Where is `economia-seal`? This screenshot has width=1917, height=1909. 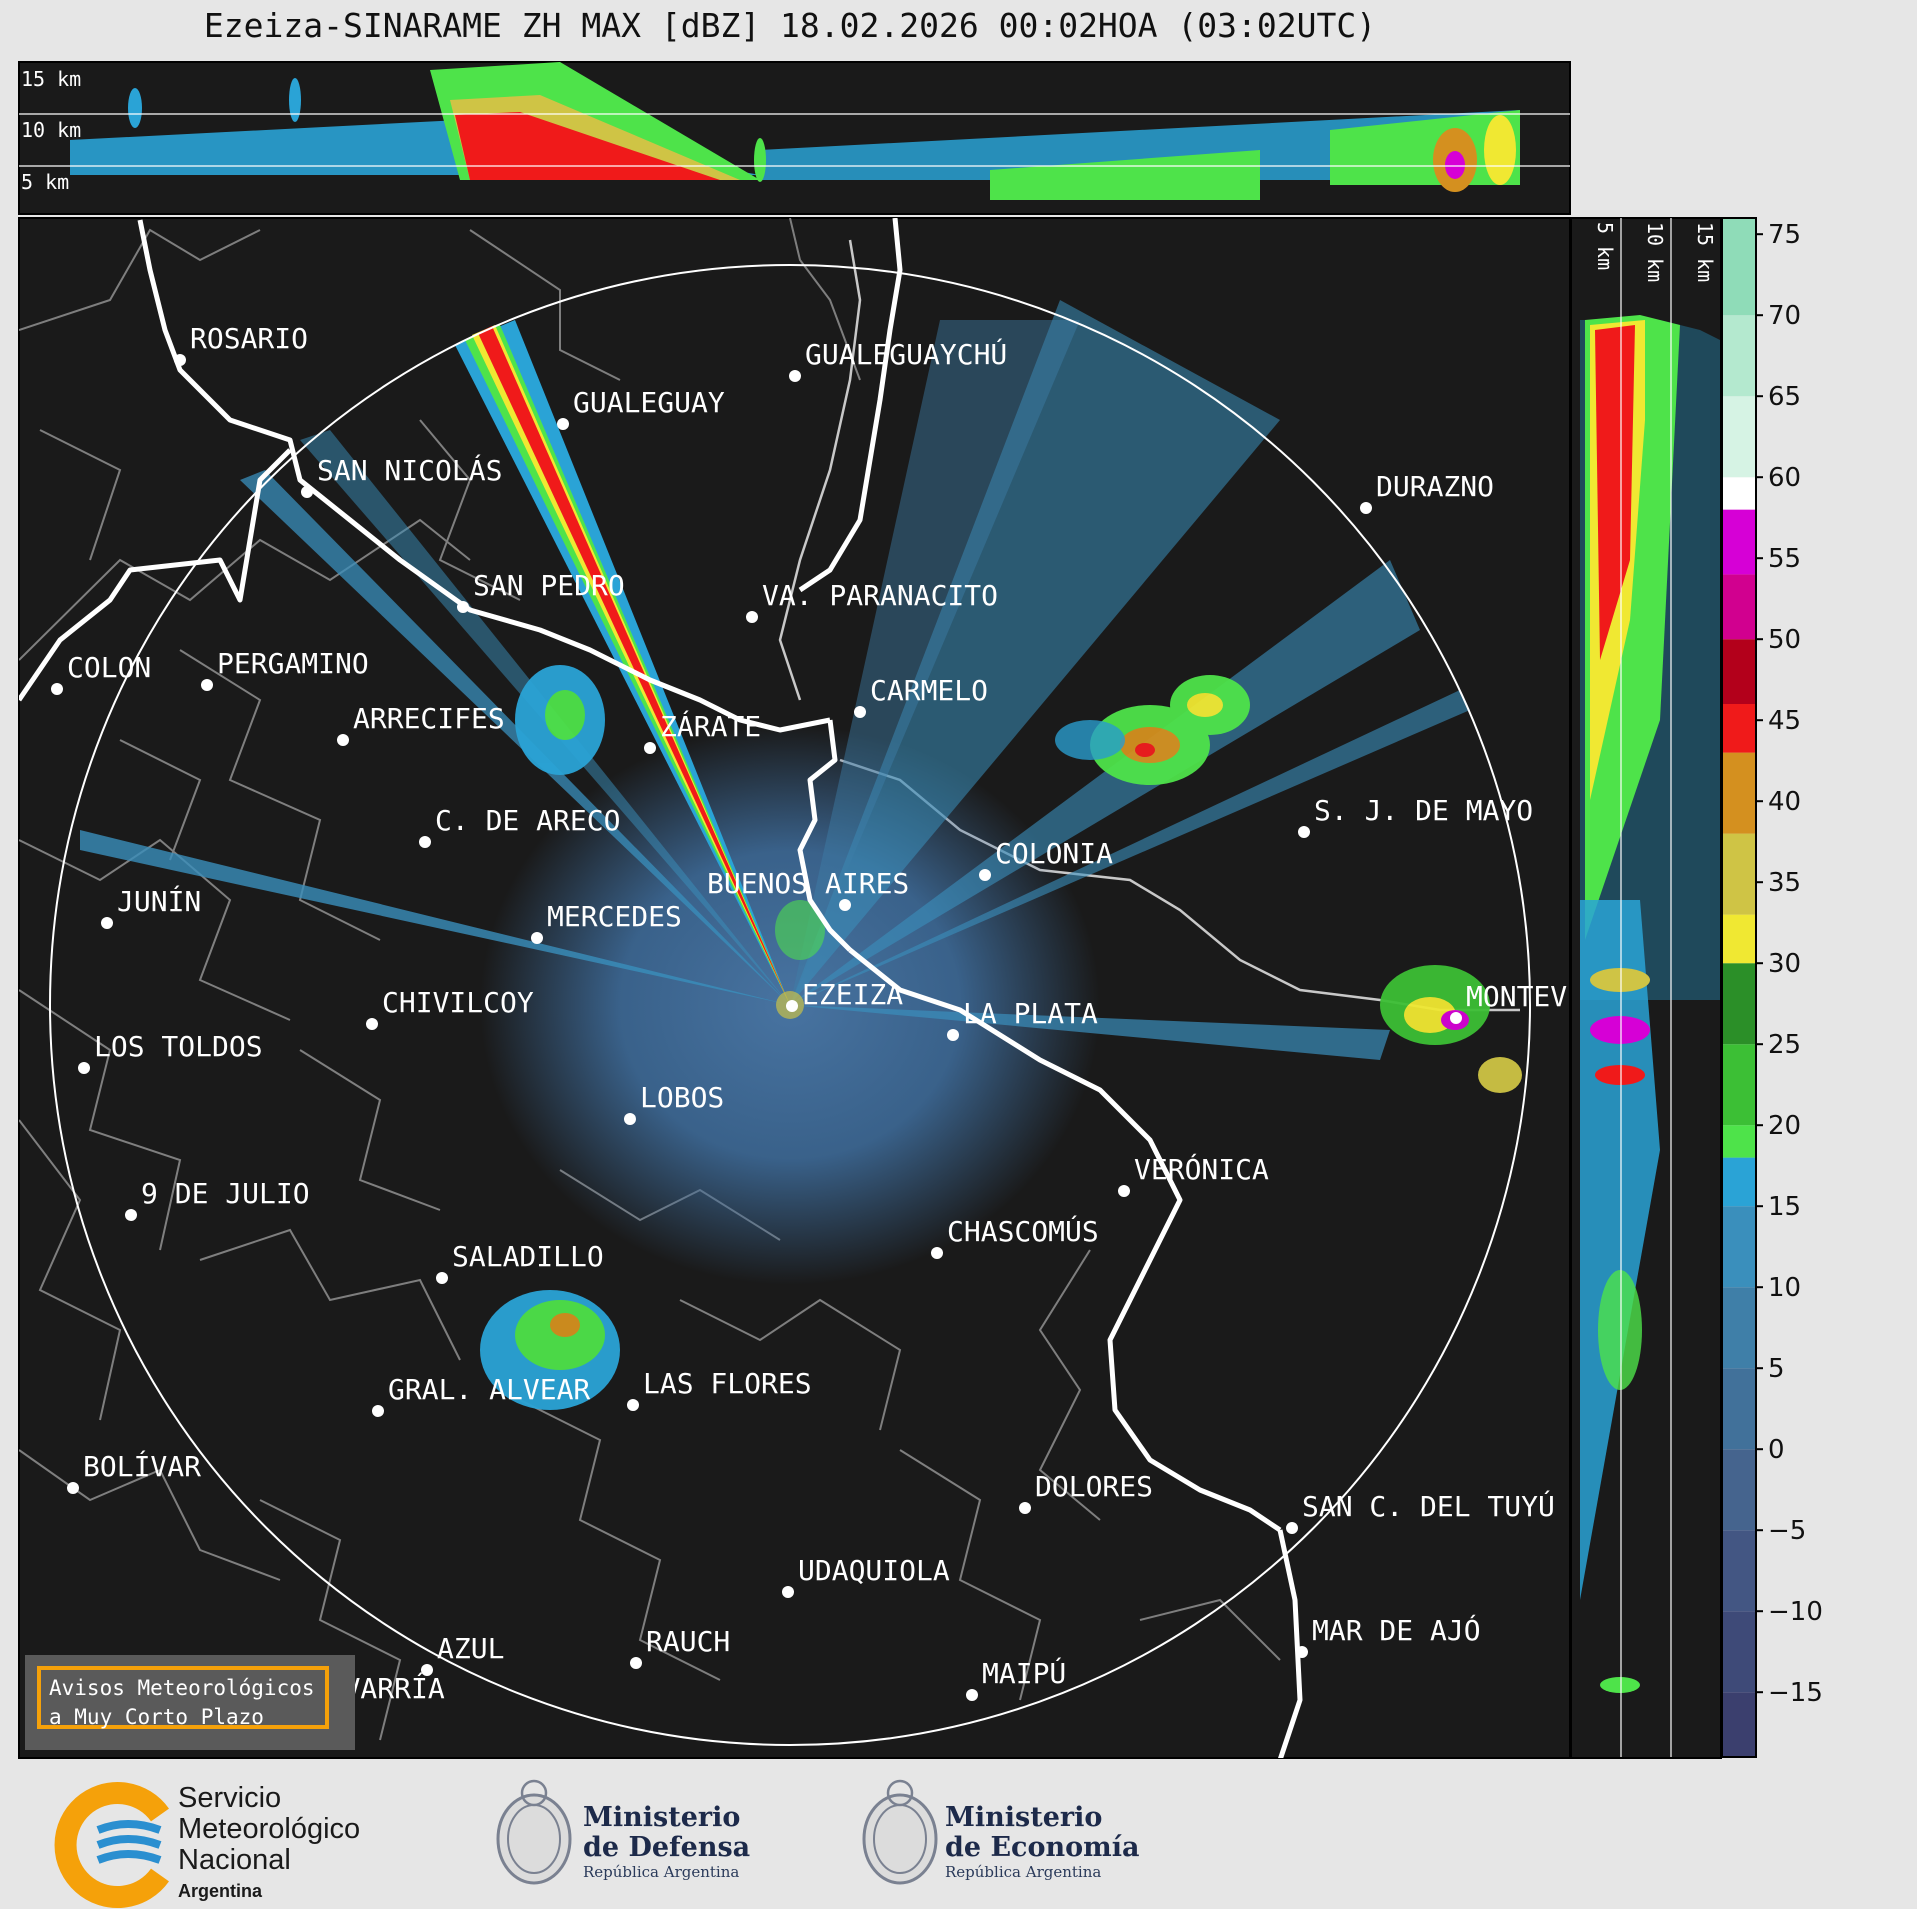 economia-seal is located at coordinates (900, 1832).